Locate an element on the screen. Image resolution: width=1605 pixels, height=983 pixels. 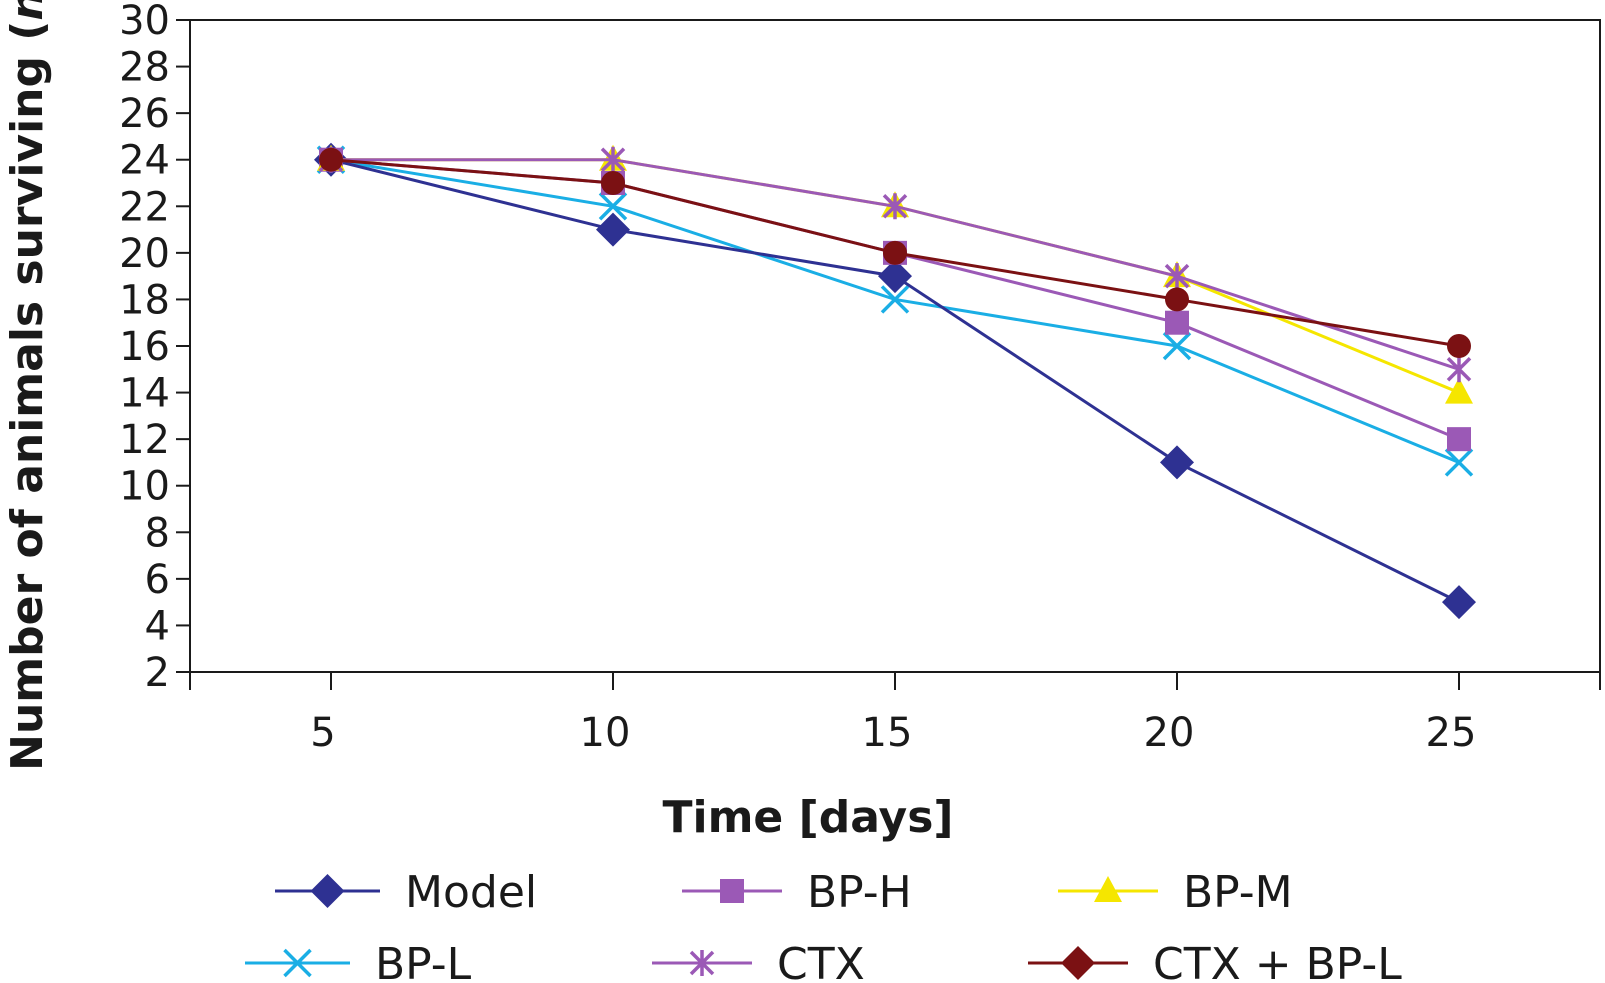
y-tick-label: 4 is located at coordinates (157, 626).